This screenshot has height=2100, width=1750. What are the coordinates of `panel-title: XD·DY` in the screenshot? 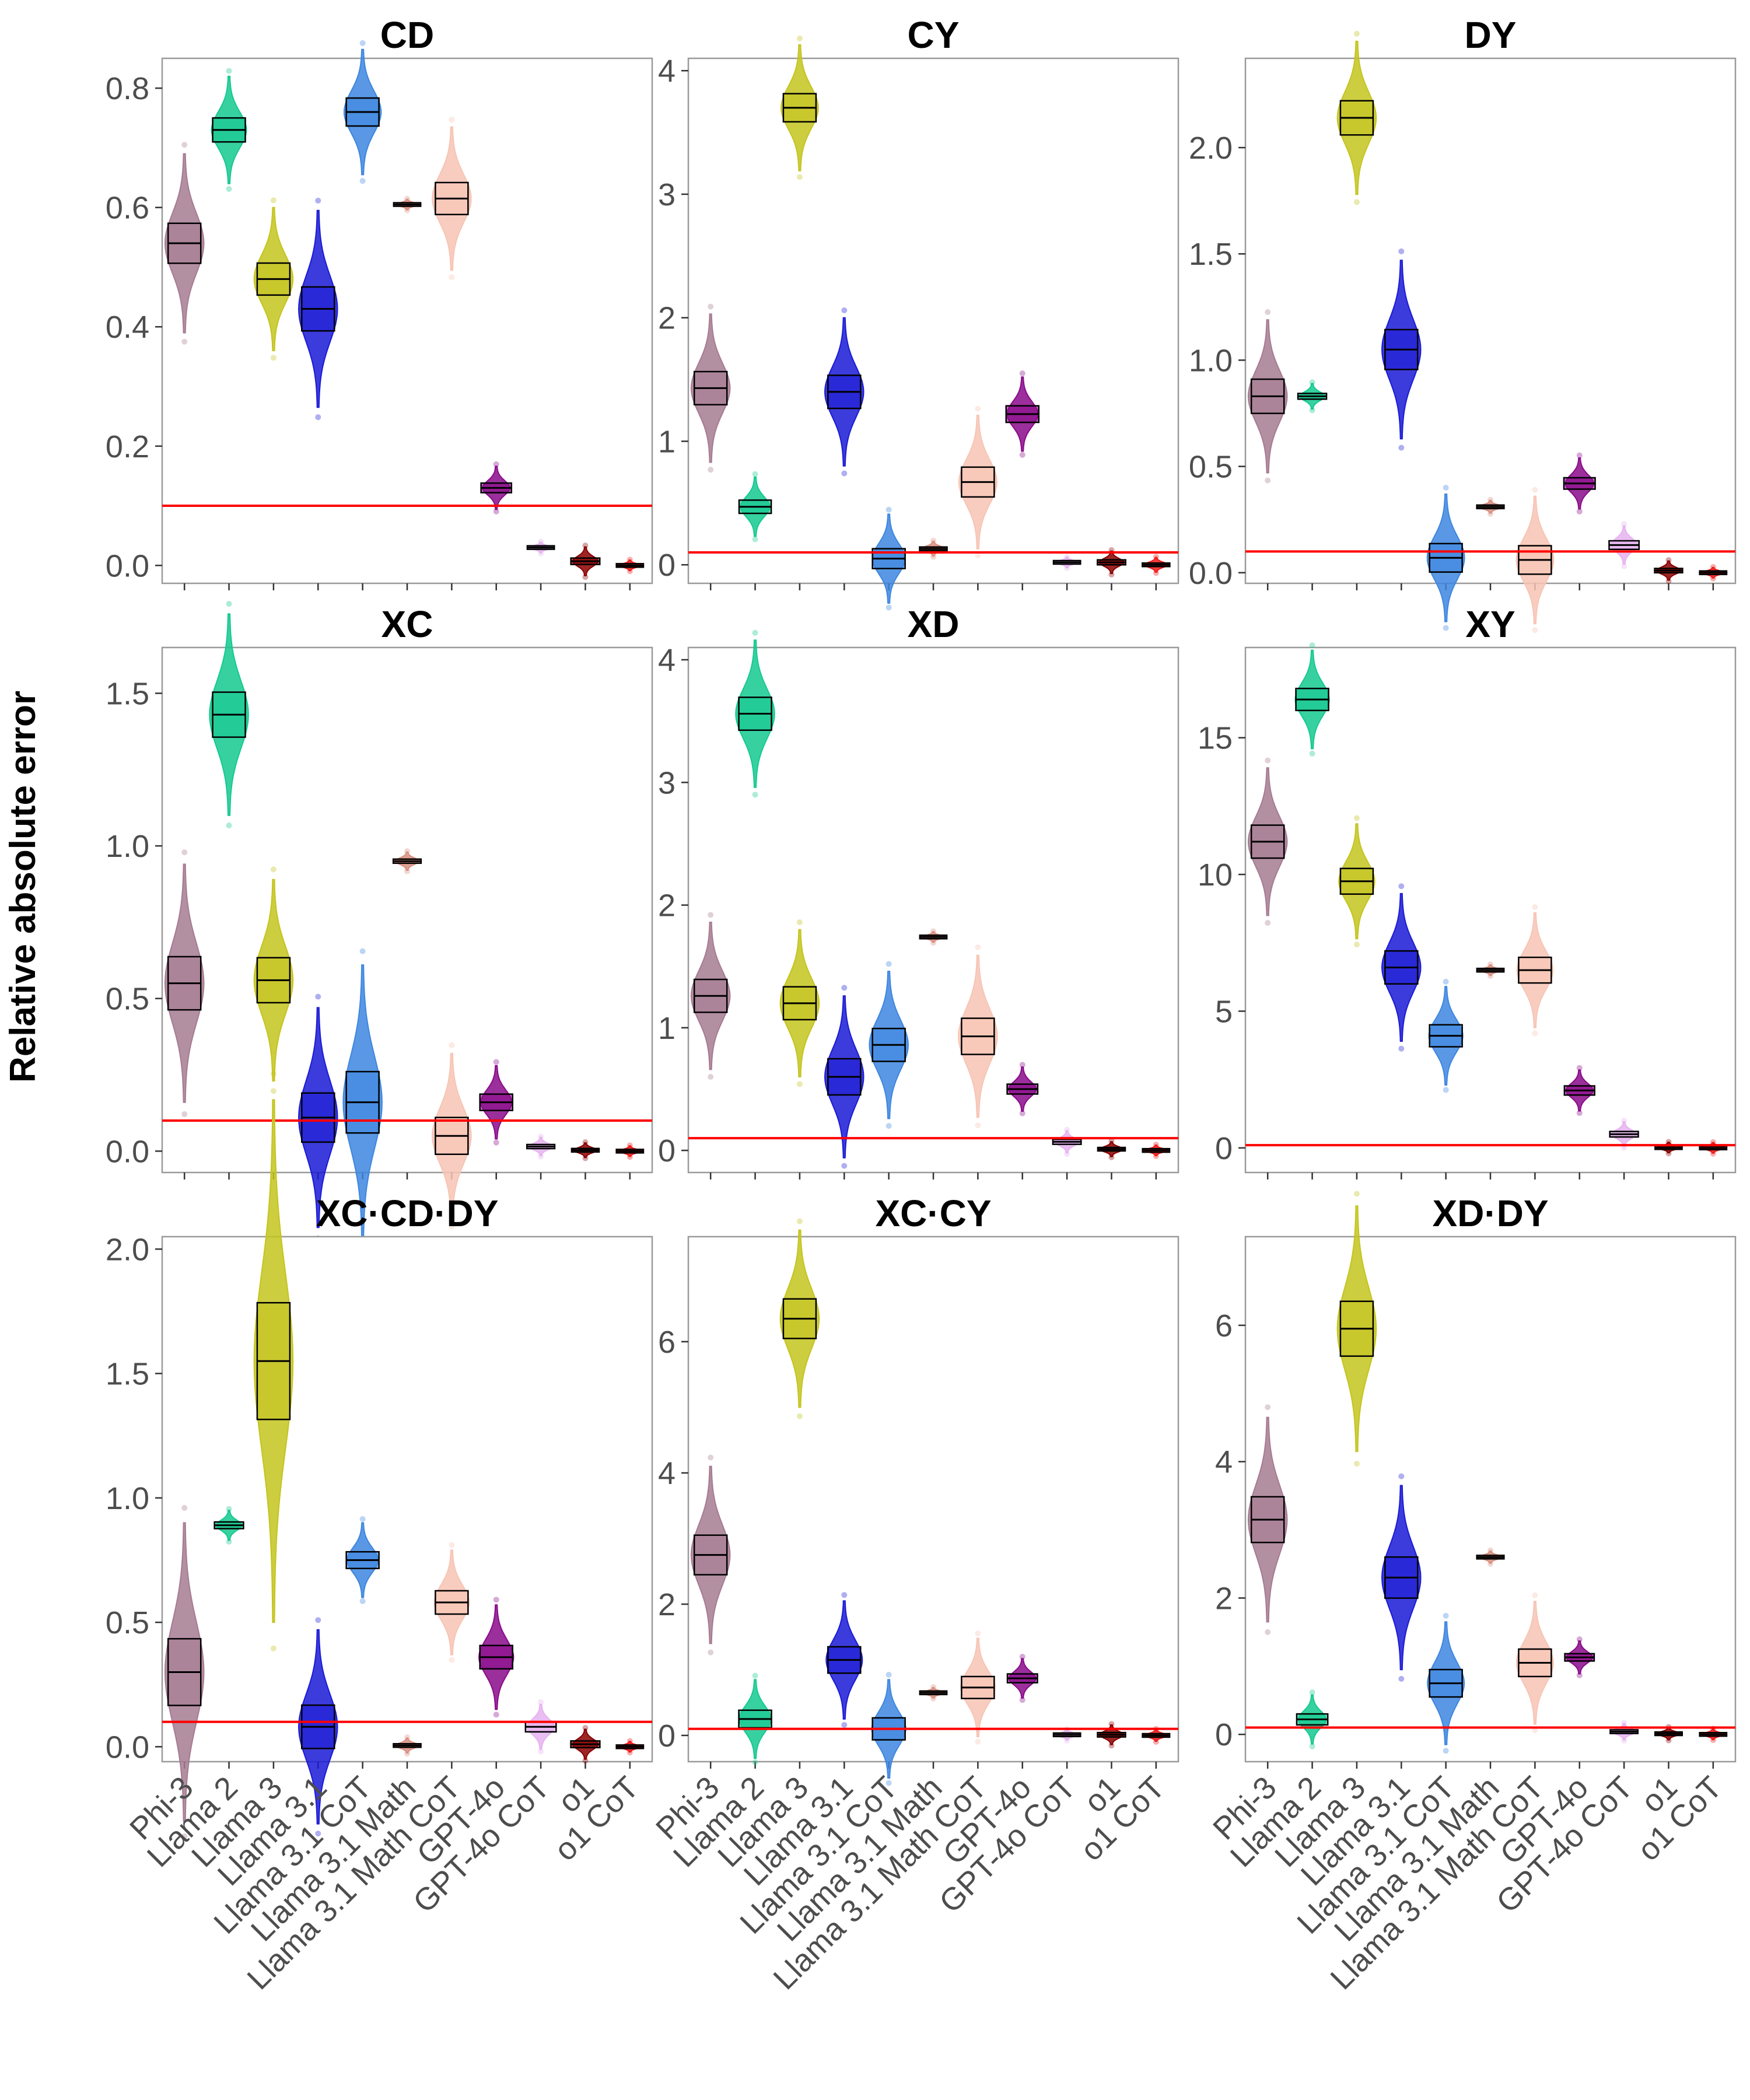 It's located at (1490, 1213).